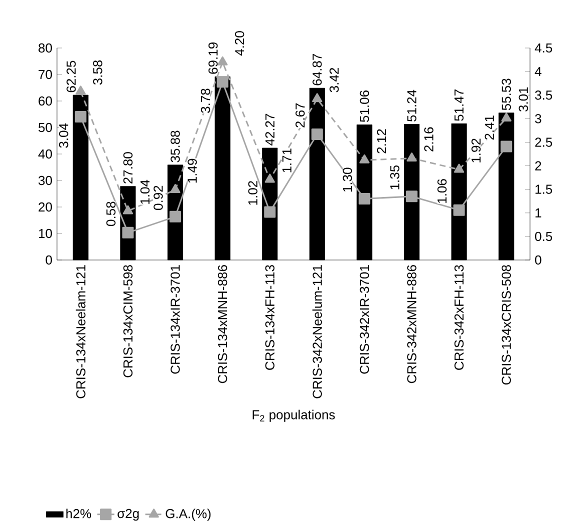 This screenshot has width=580, height=531. What do you see at coordinates (544, 189) in the screenshot?
I see `y2-tick-label: 1.5` at bounding box center [544, 189].